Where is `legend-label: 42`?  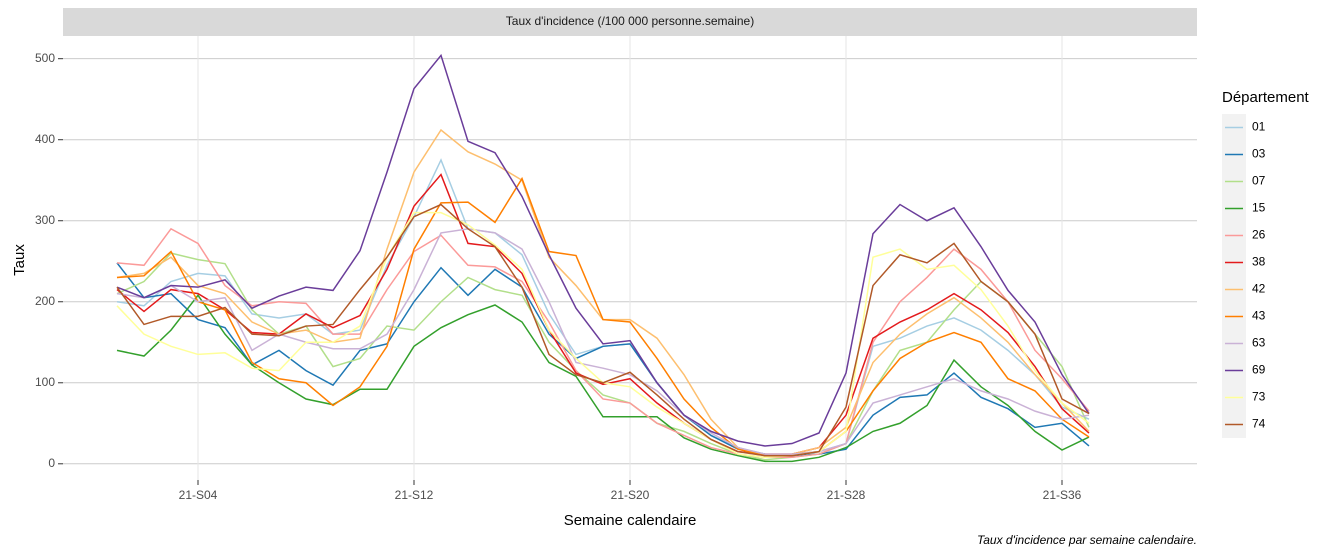 legend-label: 42 is located at coordinates (1259, 289).